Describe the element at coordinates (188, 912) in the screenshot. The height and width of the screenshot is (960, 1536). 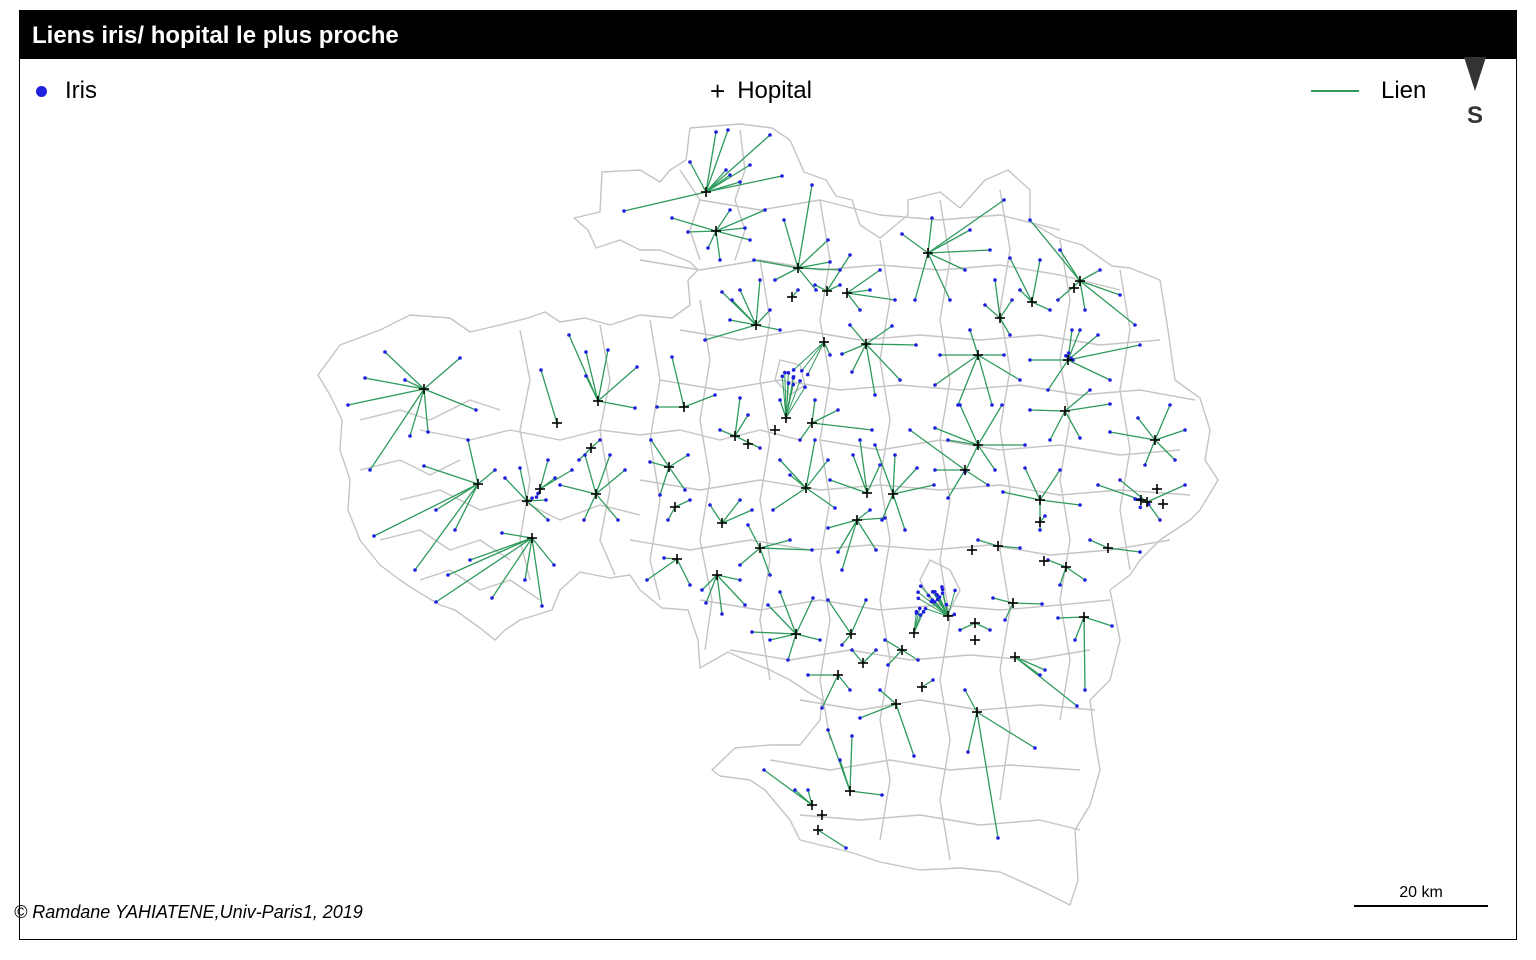
I see `credit: © Ramdane YAHIATENE,Univ-Paris1, 2019` at that location.